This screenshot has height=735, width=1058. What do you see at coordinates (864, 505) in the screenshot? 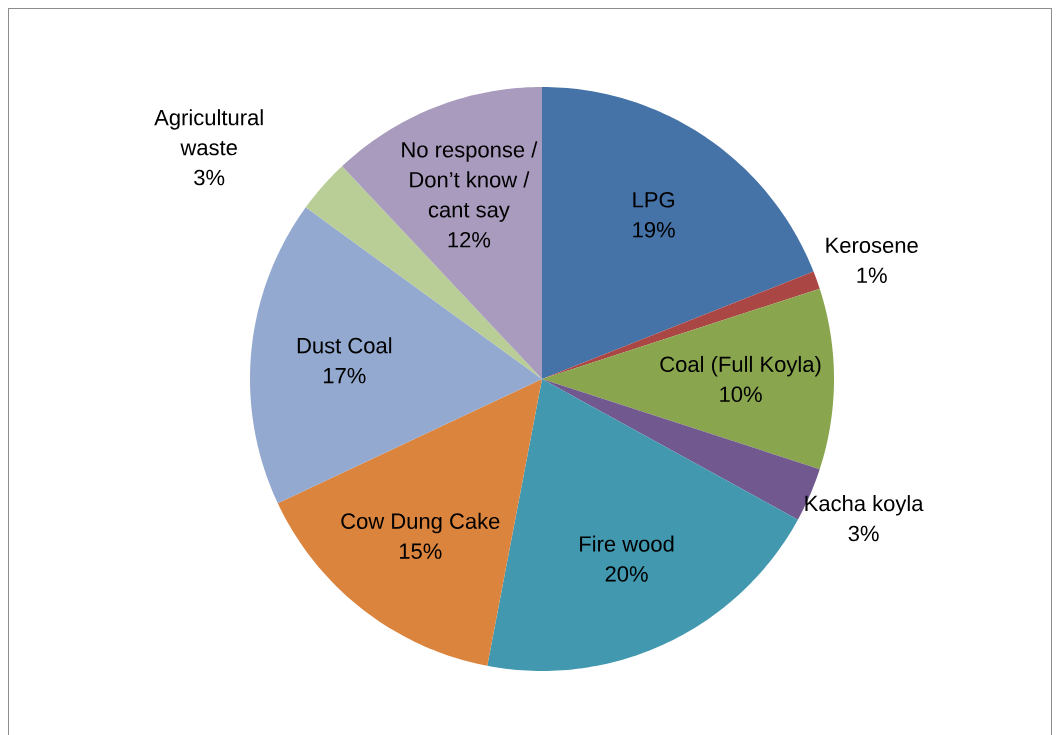
I see `slice-label: Kacha koyla` at bounding box center [864, 505].